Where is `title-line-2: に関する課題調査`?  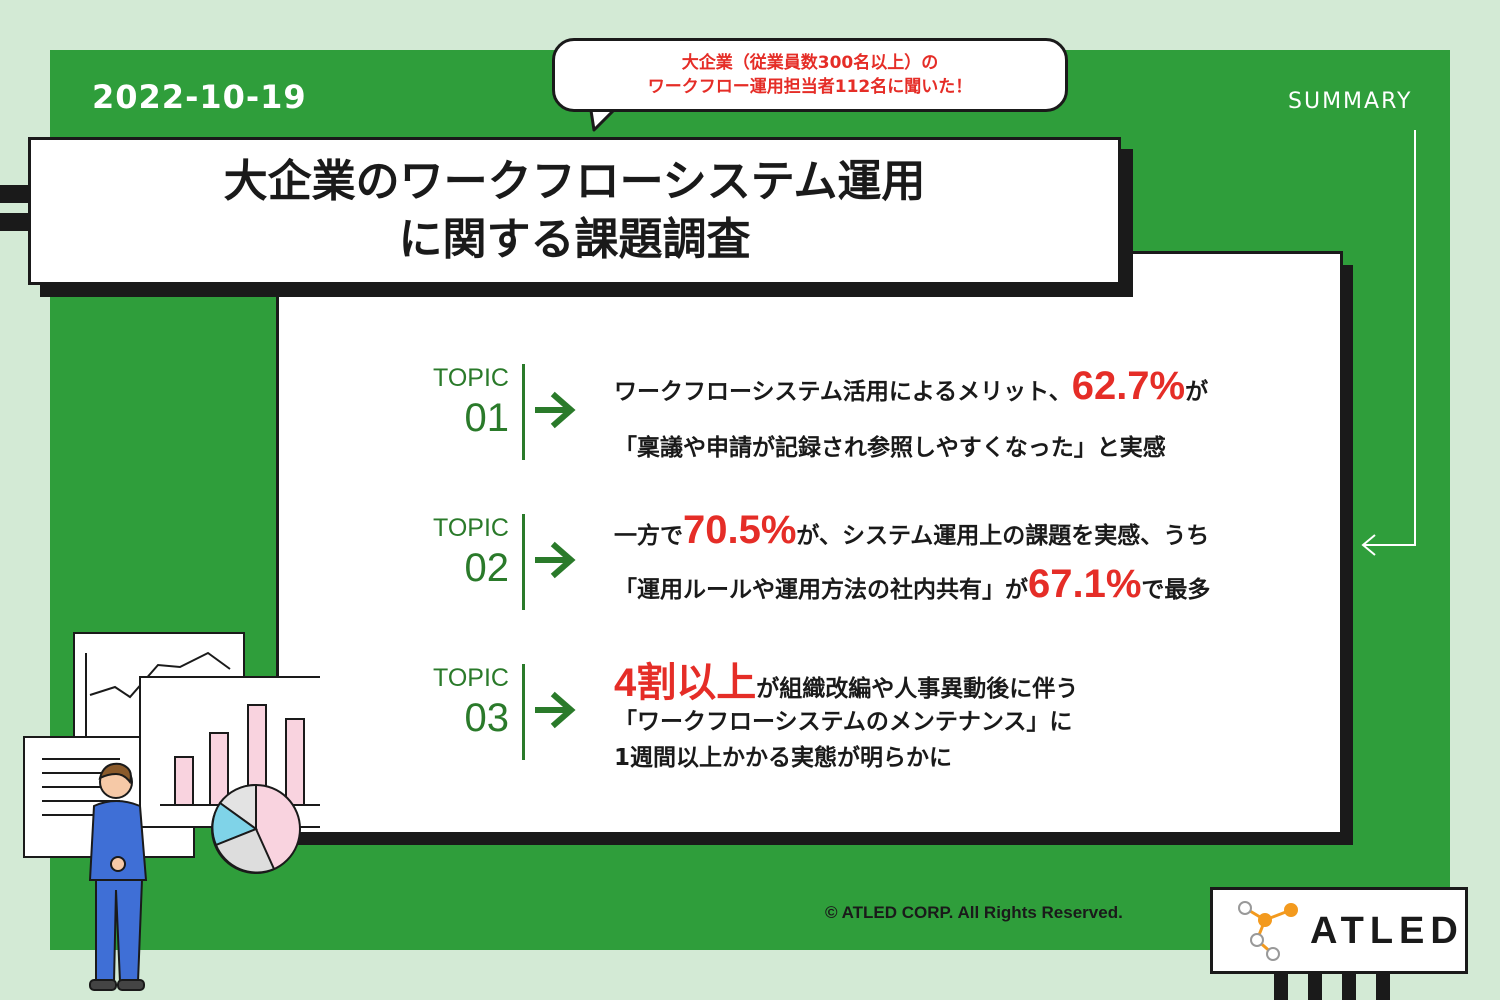 title-line-2: に関する課題調査 is located at coordinates (574, 239).